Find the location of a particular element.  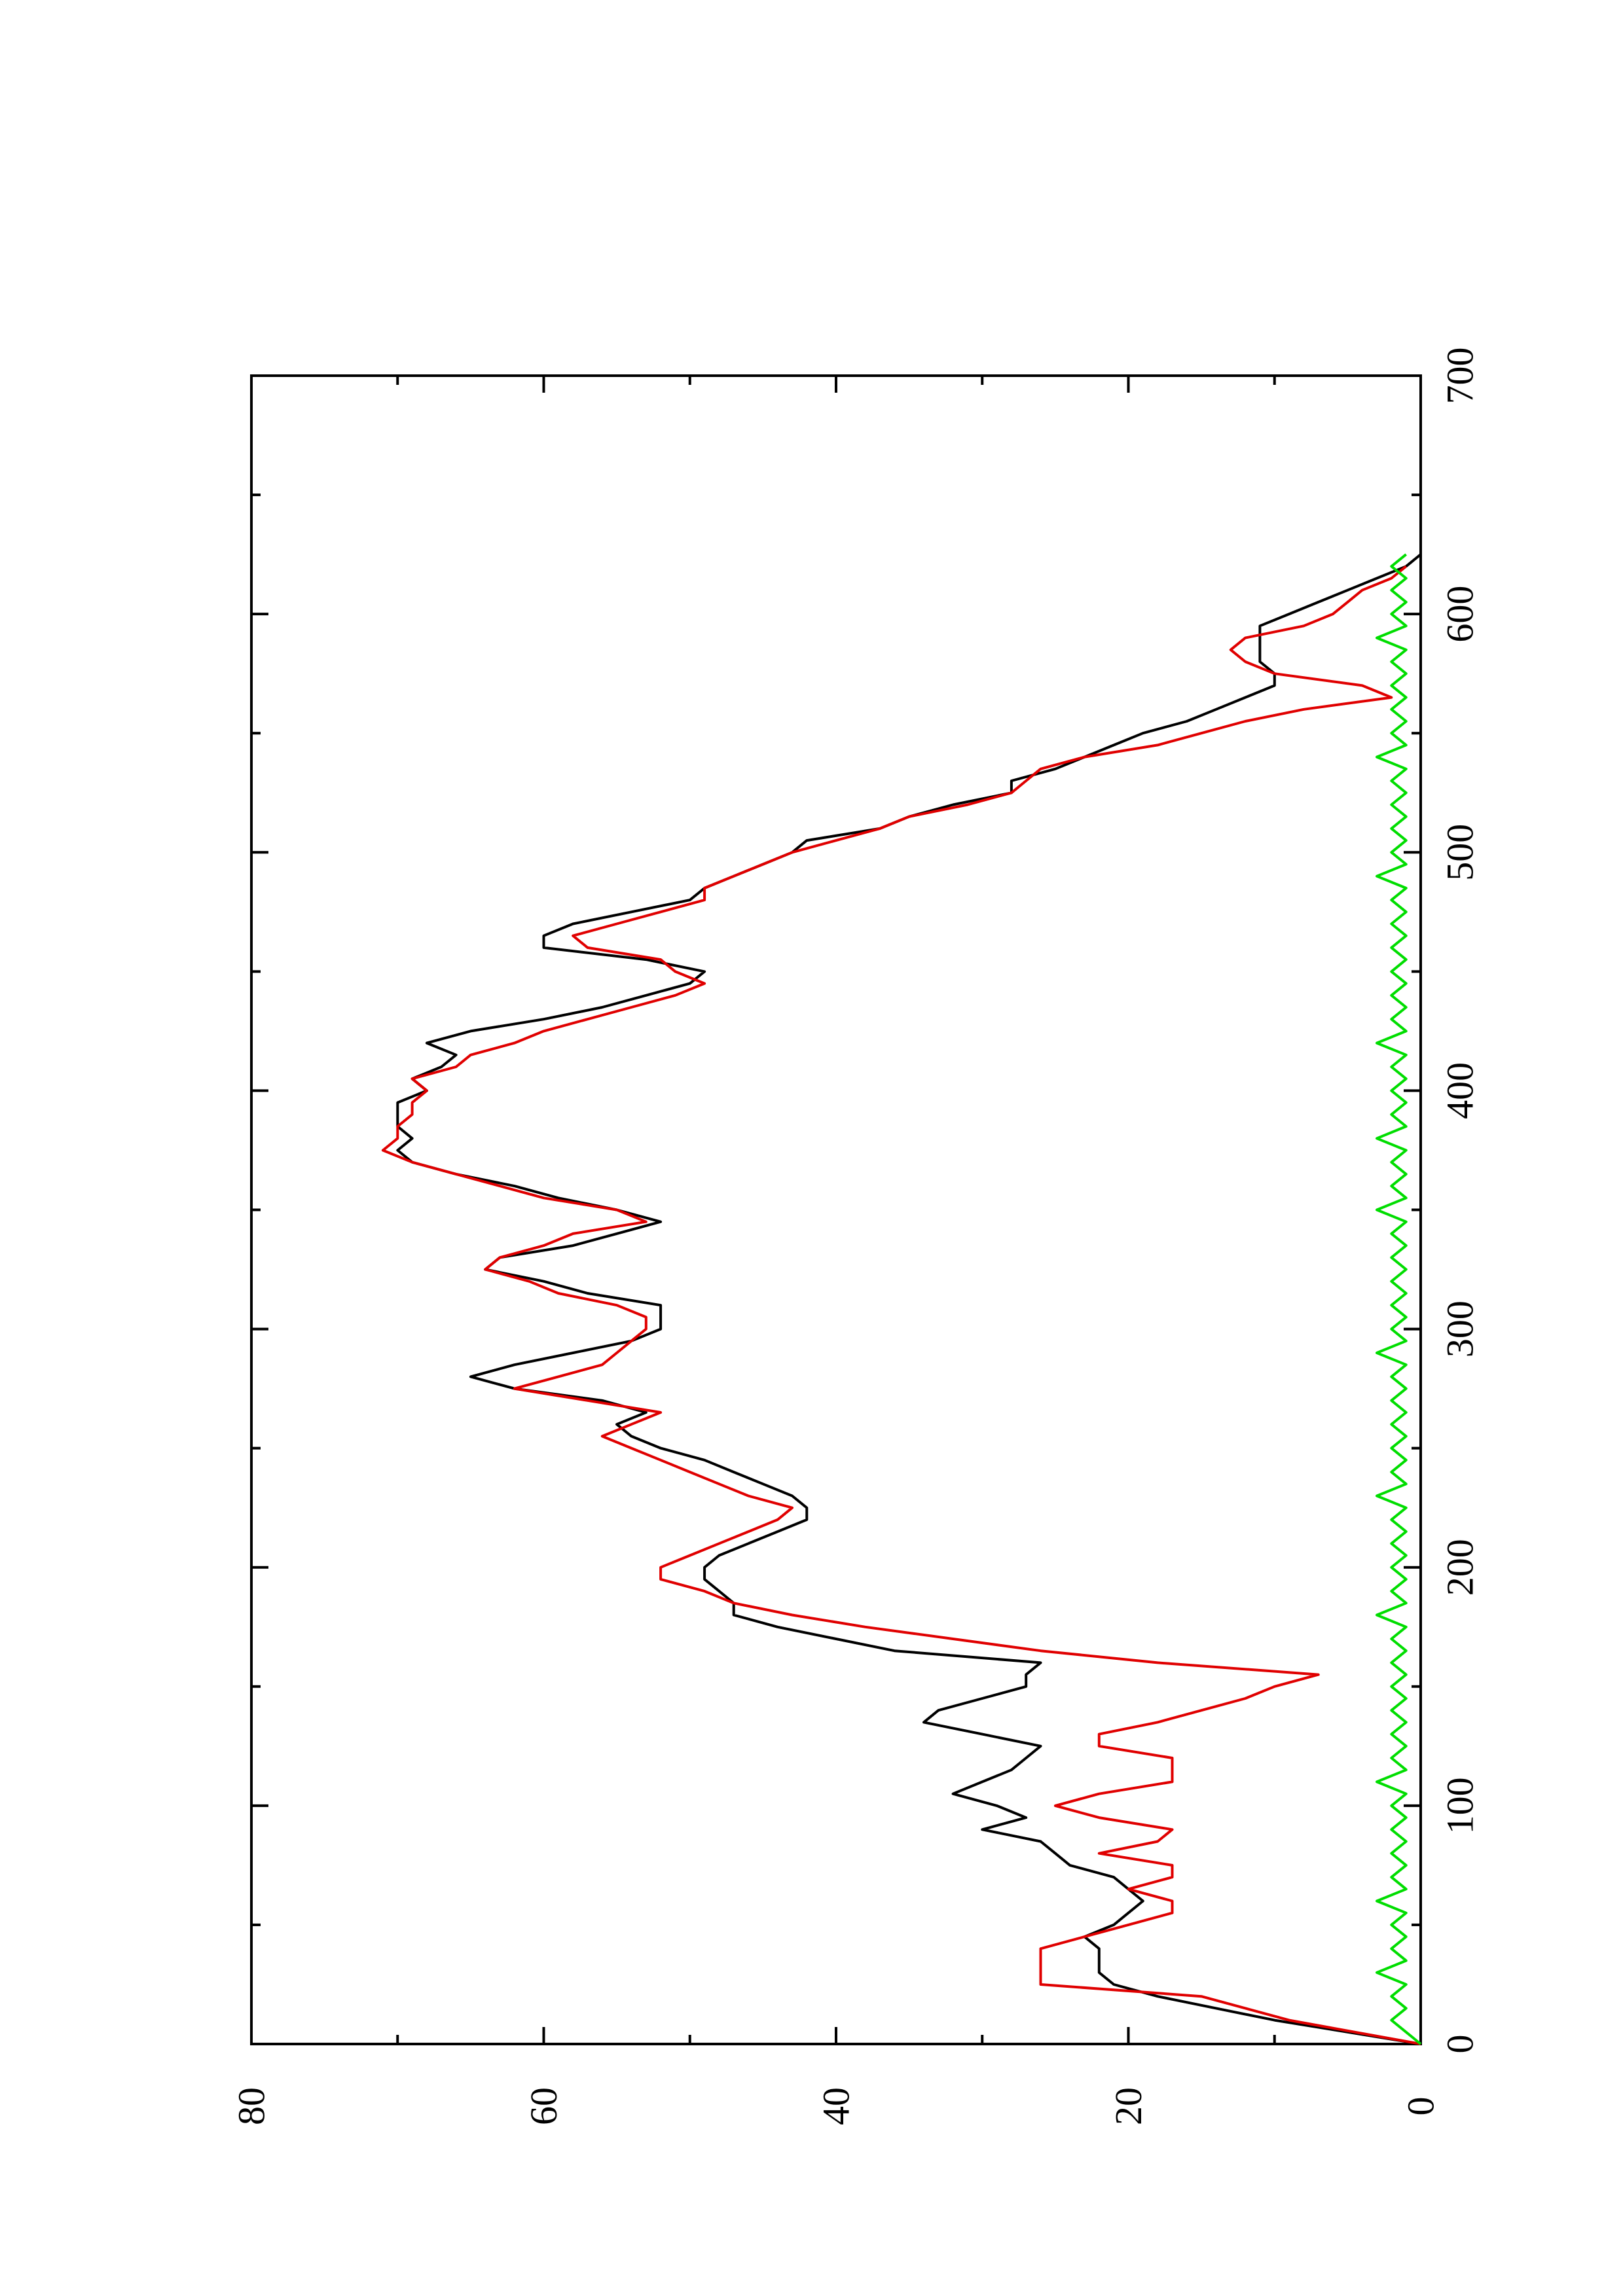

x-tick-label: 200 is located at coordinates (1460, 1568).